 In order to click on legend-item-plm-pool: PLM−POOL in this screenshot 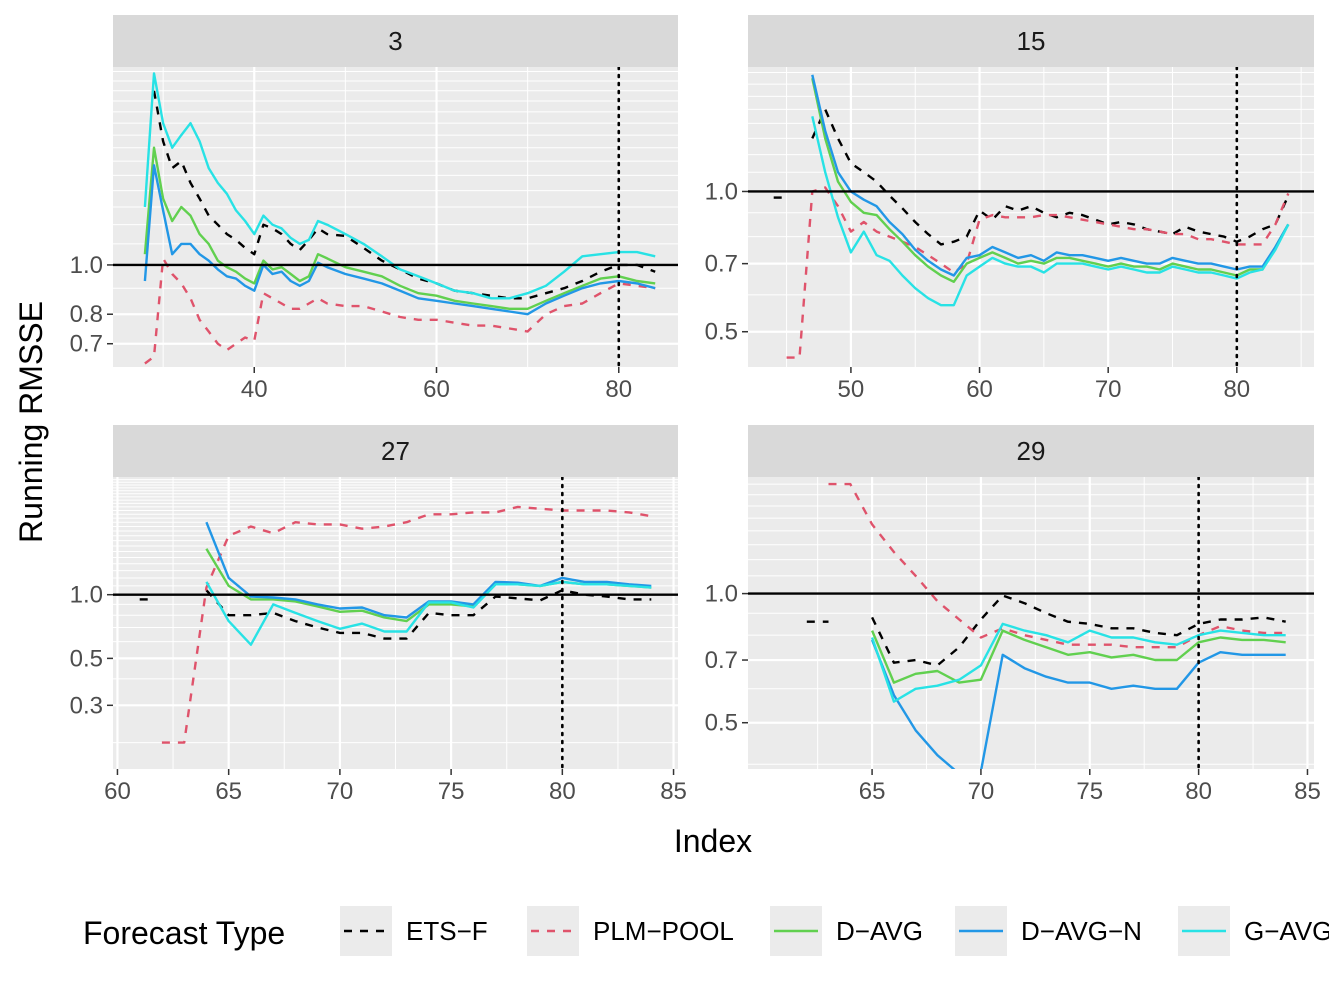, I will do `click(630, 931)`.